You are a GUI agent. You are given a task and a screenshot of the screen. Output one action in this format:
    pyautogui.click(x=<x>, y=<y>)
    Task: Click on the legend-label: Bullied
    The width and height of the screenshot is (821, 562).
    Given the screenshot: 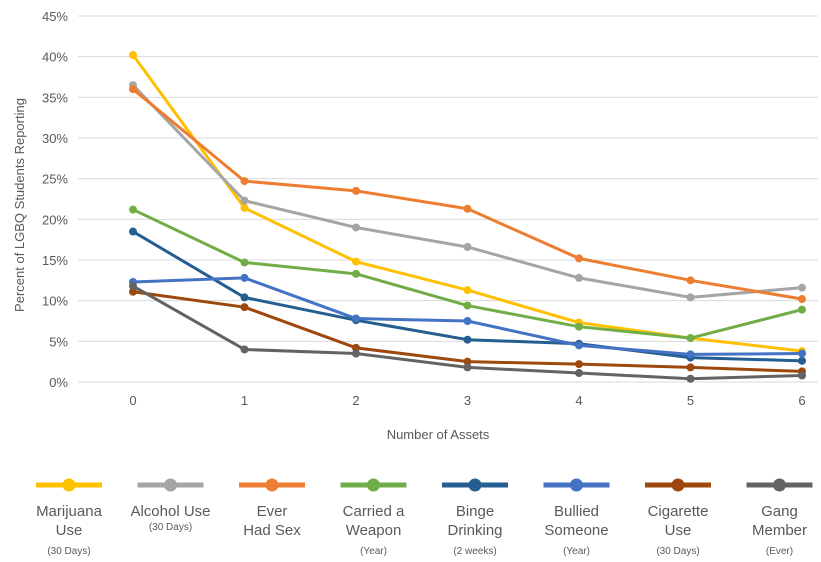 What is the action you would take?
    pyautogui.click(x=576, y=511)
    